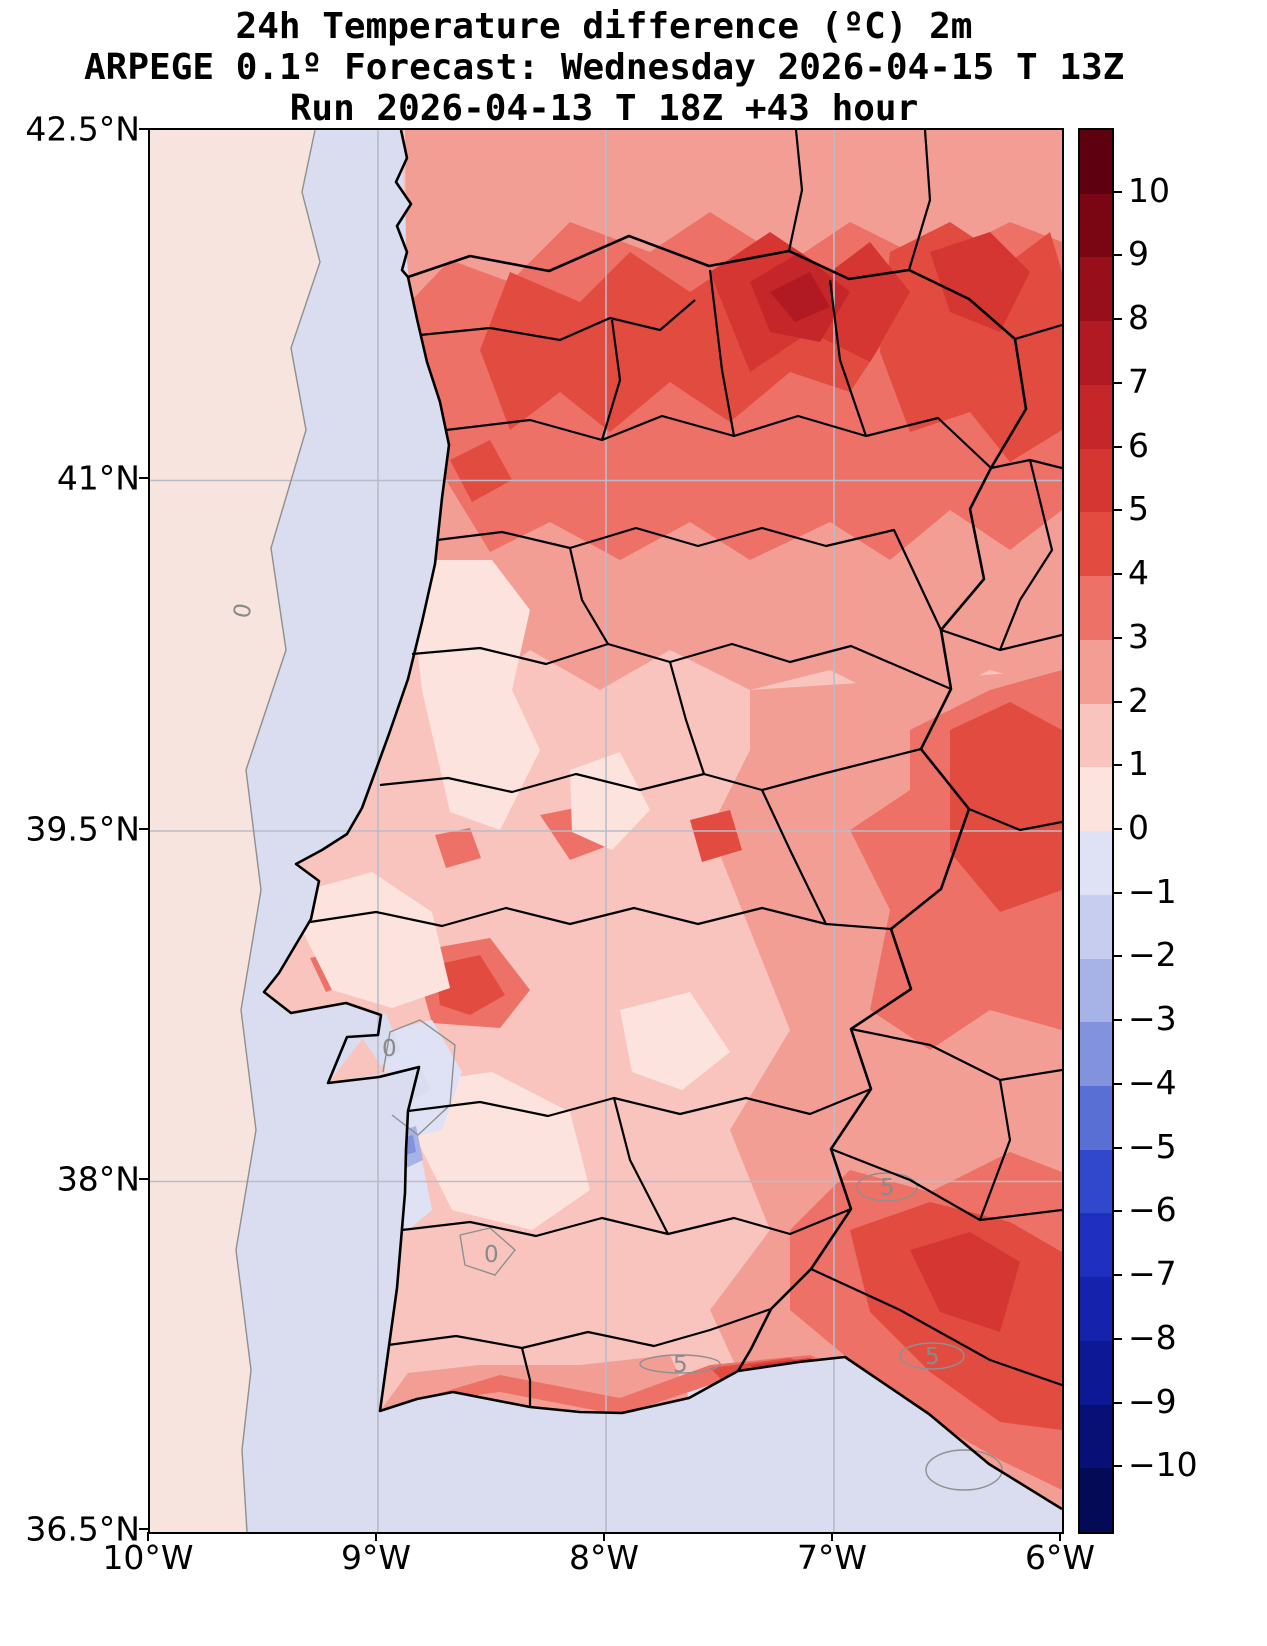 The height and width of the screenshot is (1646, 1267). Describe the element at coordinates (98, 478) in the screenshot. I see `y-tick-label-41n: 41°N` at that location.